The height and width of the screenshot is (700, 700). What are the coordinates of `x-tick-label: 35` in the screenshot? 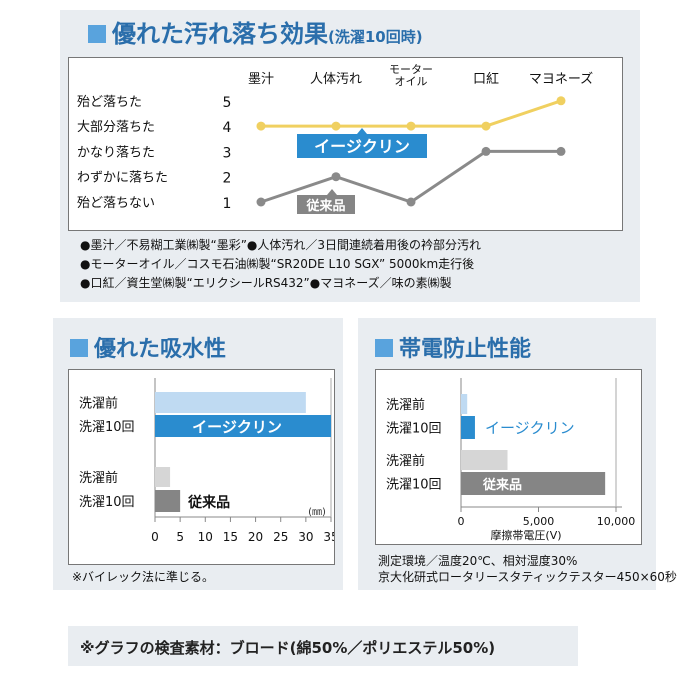 It's located at (328, 537).